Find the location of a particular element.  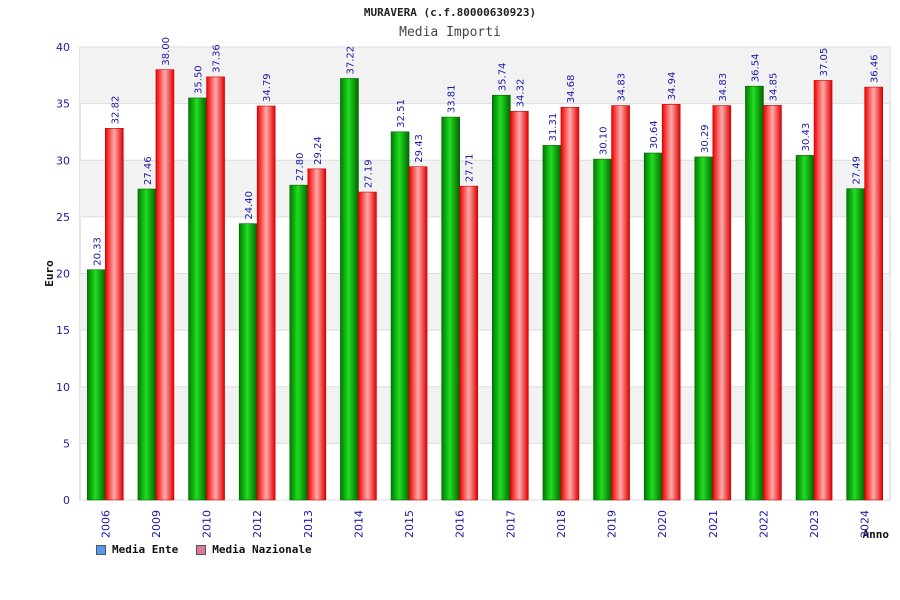

y-tick-label: 25 is located at coordinates (63, 217).